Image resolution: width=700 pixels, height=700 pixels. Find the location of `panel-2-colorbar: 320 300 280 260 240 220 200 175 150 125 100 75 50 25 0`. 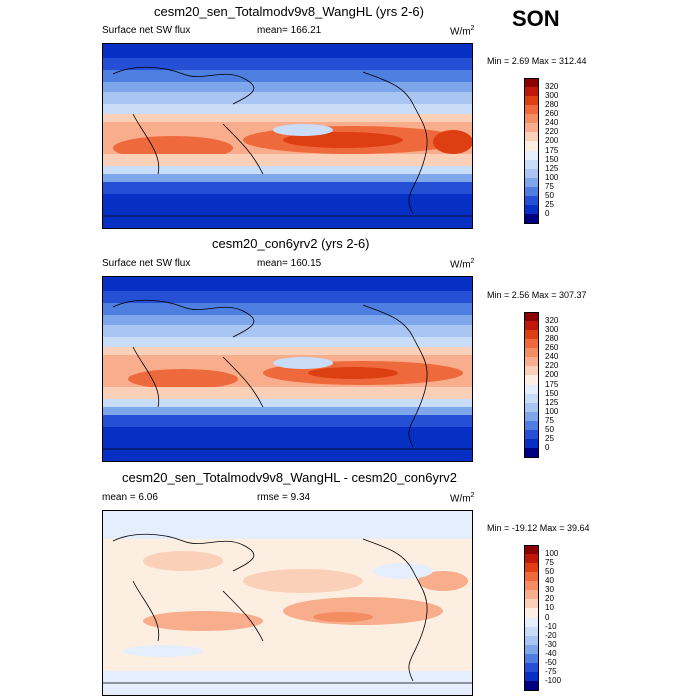

panel-2-colorbar: 320 300 280 260 240 220 200 175 150 125 100 75 50 25 0 is located at coordinates (554, 387).